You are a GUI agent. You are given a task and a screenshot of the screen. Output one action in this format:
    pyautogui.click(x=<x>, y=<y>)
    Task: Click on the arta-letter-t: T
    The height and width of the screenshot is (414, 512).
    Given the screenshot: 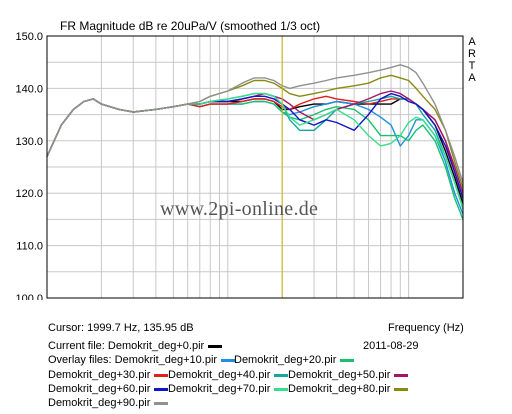 What is the action you would take?
    pyautogui.click(x=472, y=66)
    